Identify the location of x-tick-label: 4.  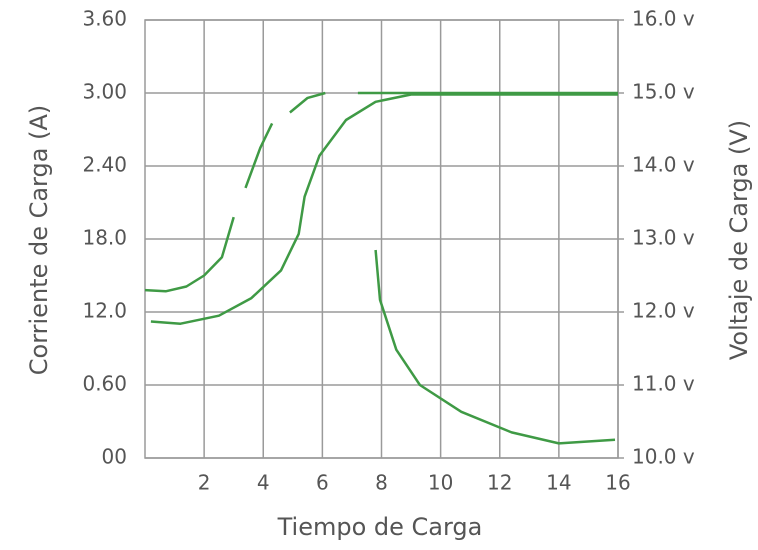
(263, 483).